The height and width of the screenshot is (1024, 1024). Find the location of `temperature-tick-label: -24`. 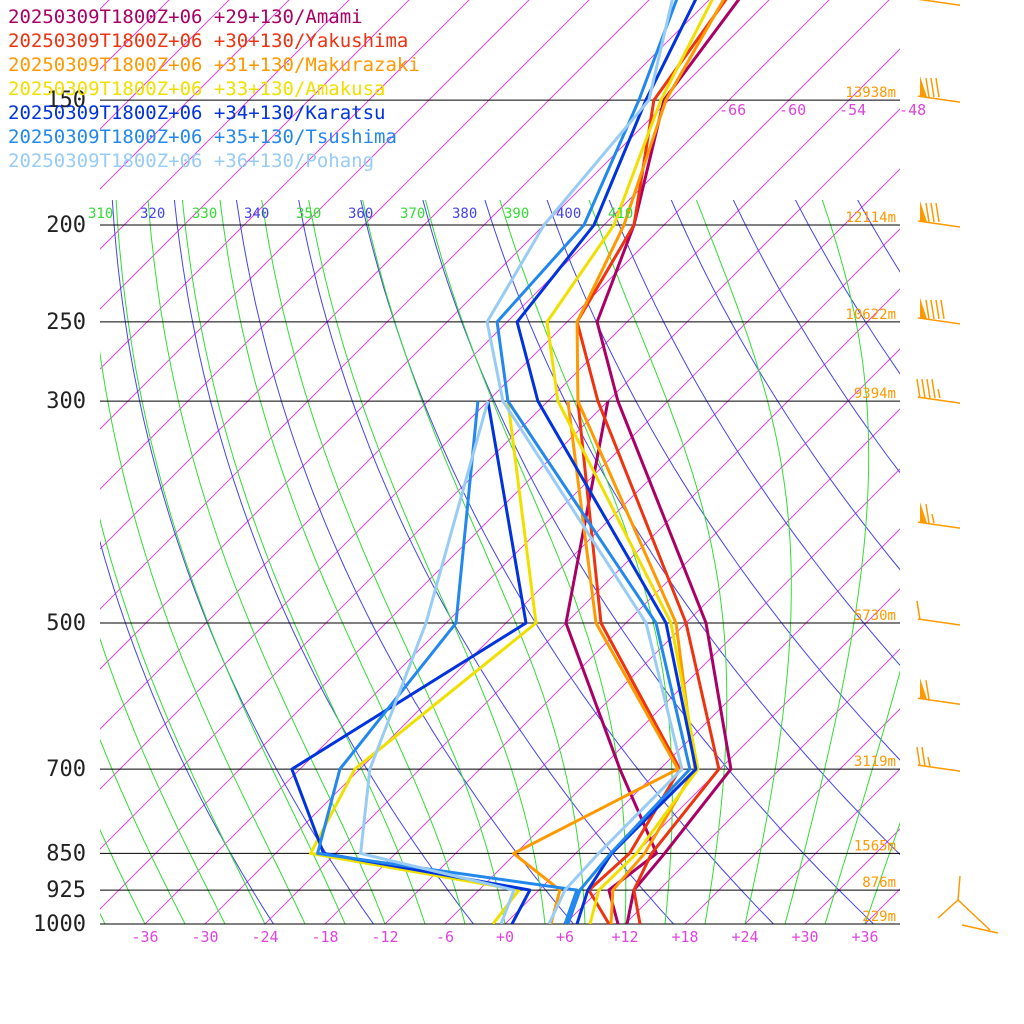

temperature-tick-label: -24 is located at coordinates (264, 937).